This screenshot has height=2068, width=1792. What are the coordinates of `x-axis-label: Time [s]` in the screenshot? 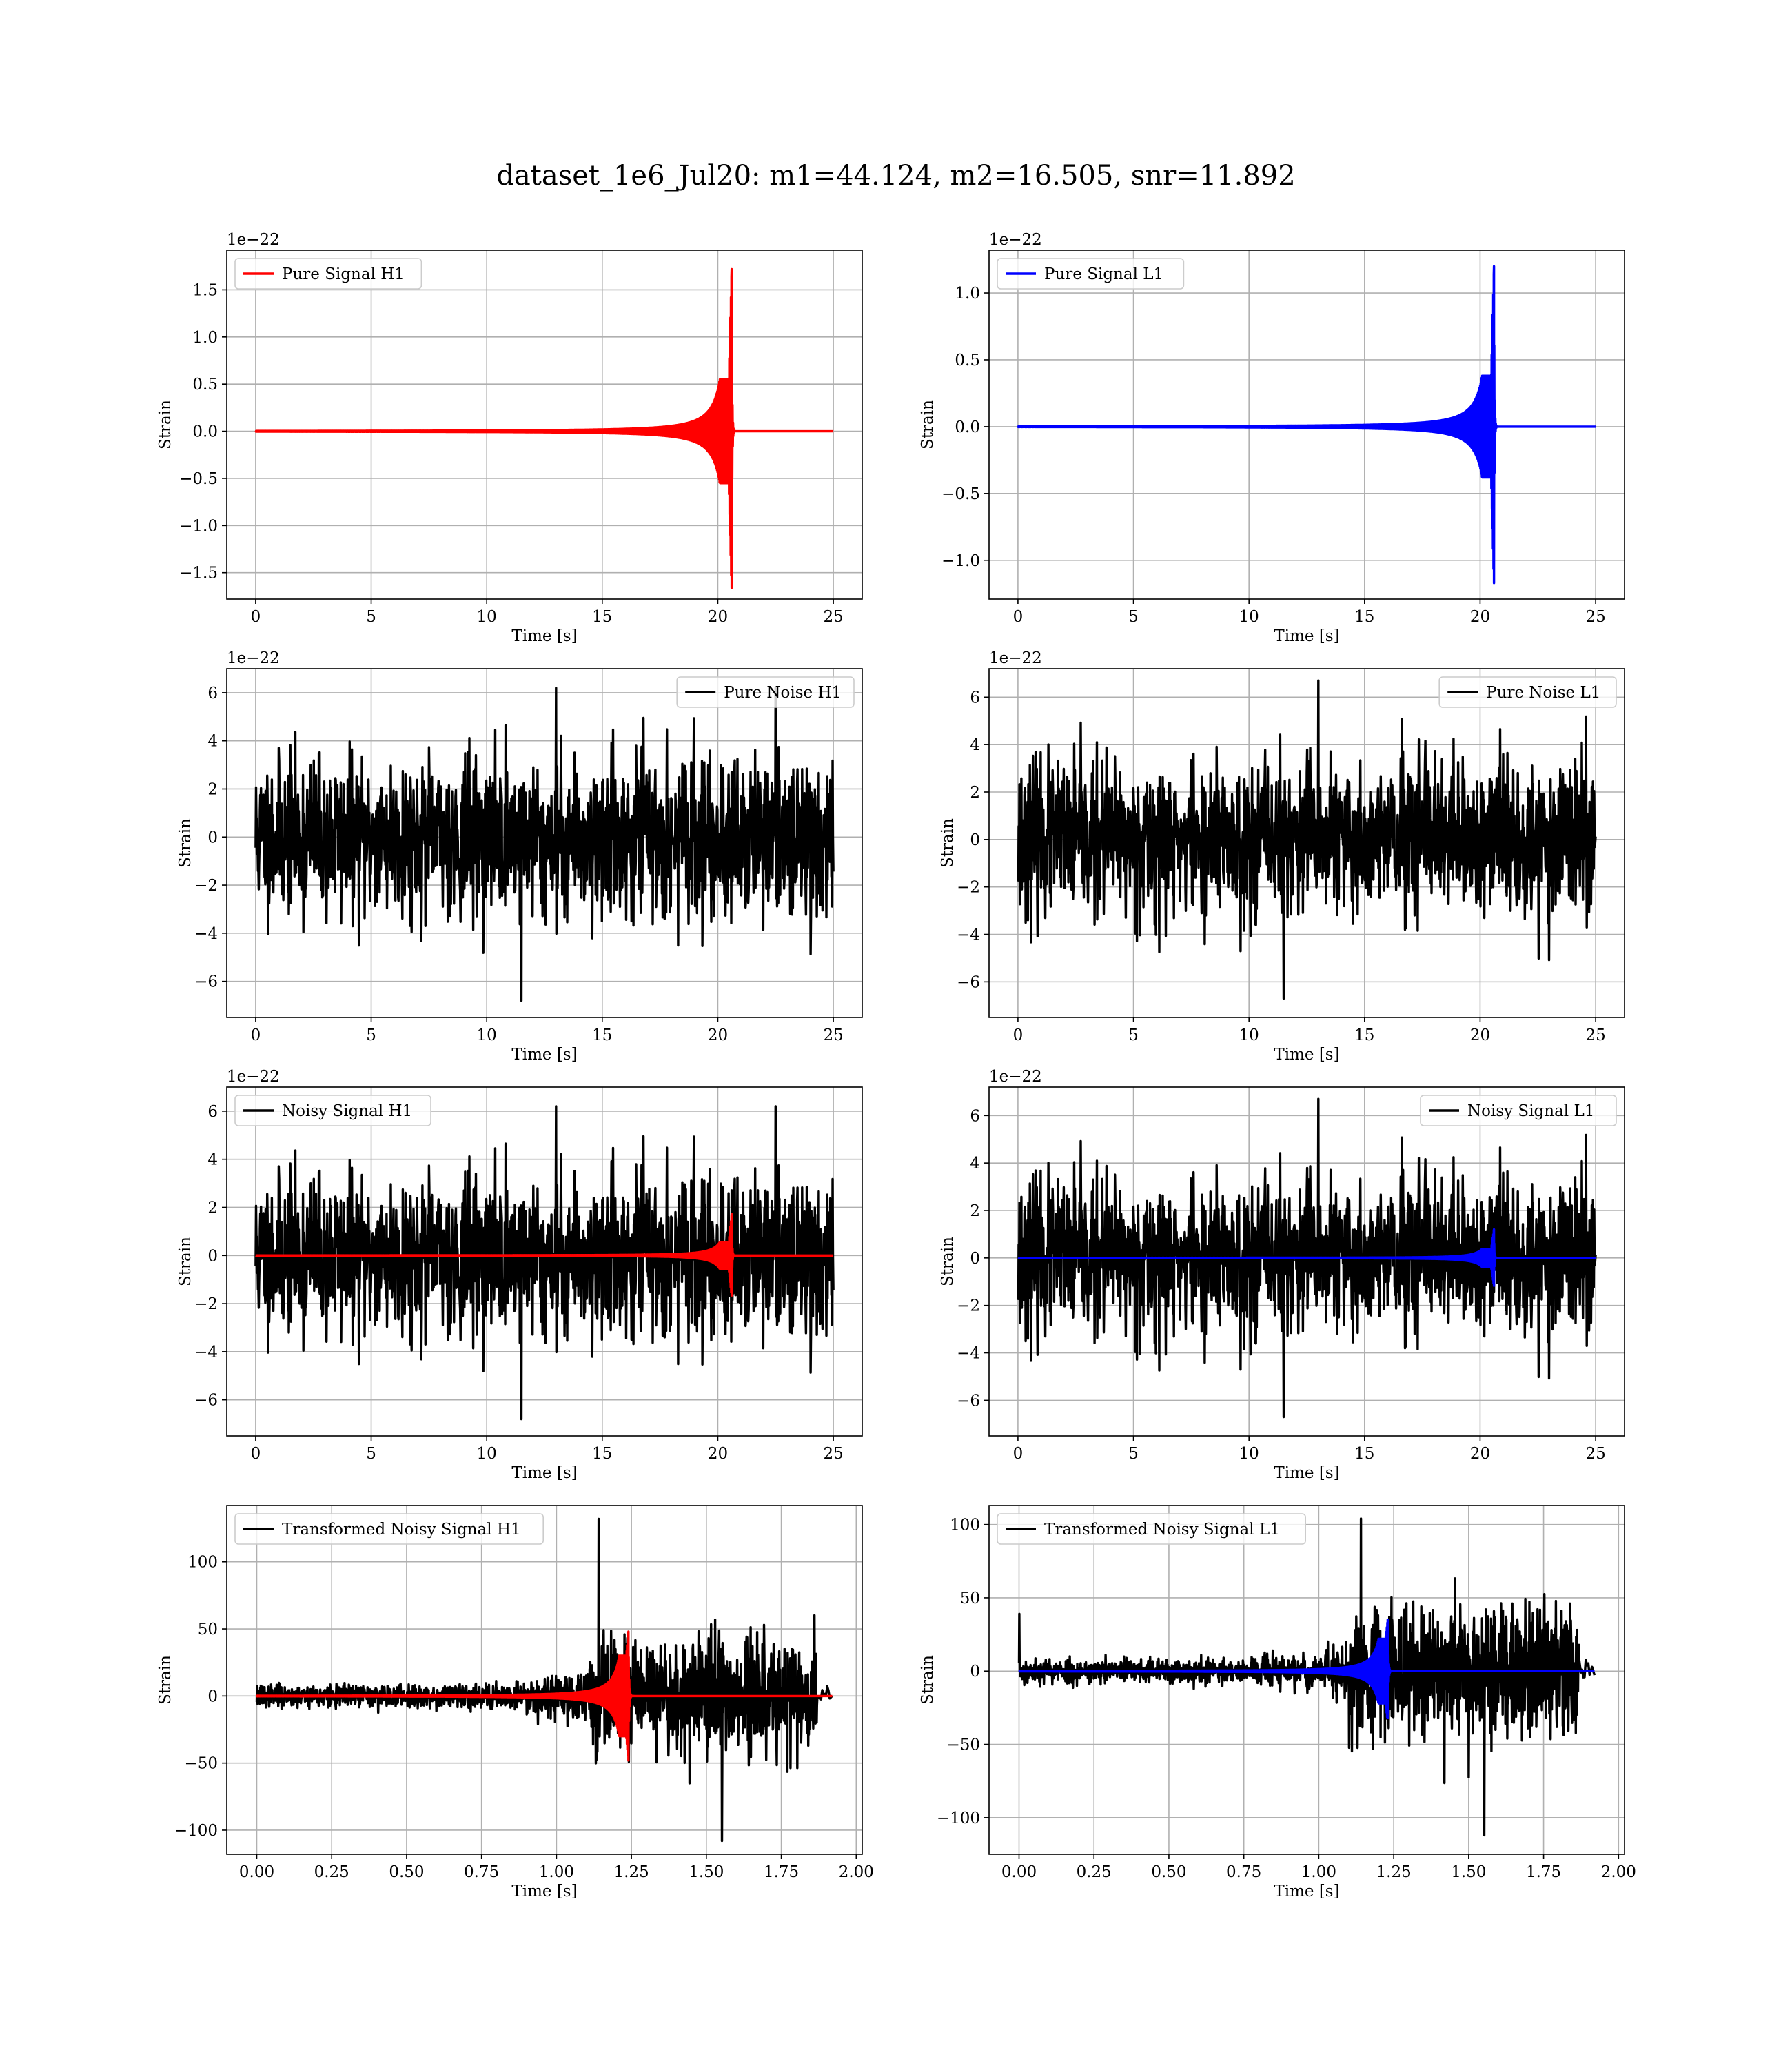 It's located at (1306, 1473).